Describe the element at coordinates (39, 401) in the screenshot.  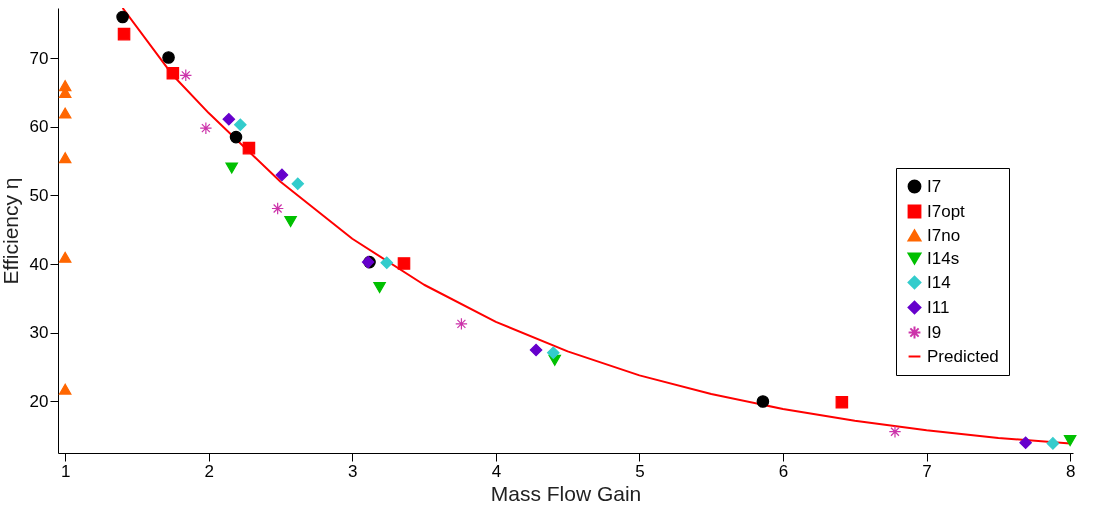
I see `y-tick-label: 20` at that location.